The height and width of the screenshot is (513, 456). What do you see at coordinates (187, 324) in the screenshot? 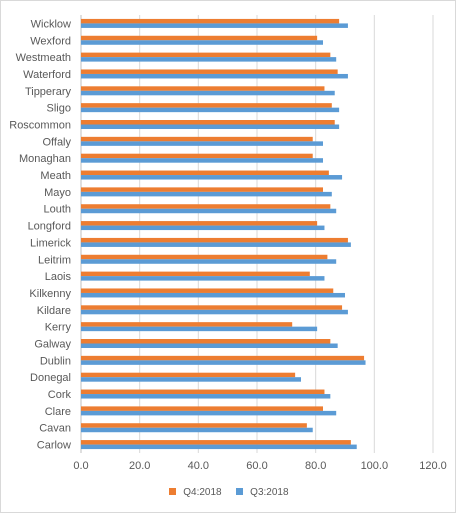
I see `bar-q4-kerry` at bounding box center [187, 324].